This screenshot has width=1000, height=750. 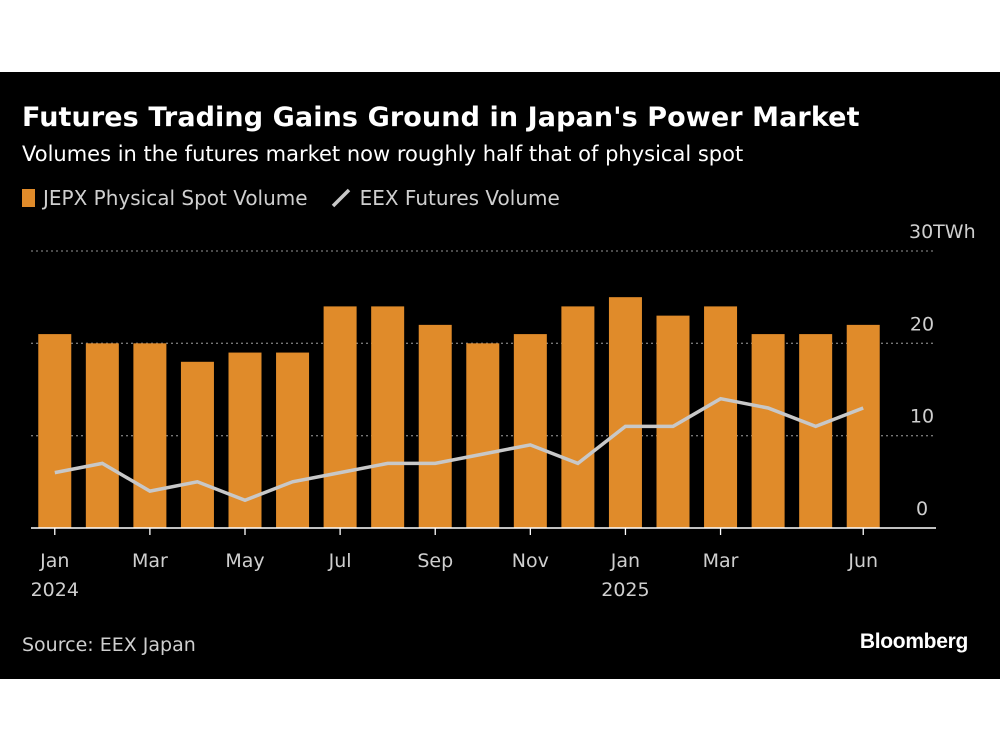 What do you see at coordinates (459, 449) in the screenshot?
I see `futures-line` at bounding box center [459, 449].